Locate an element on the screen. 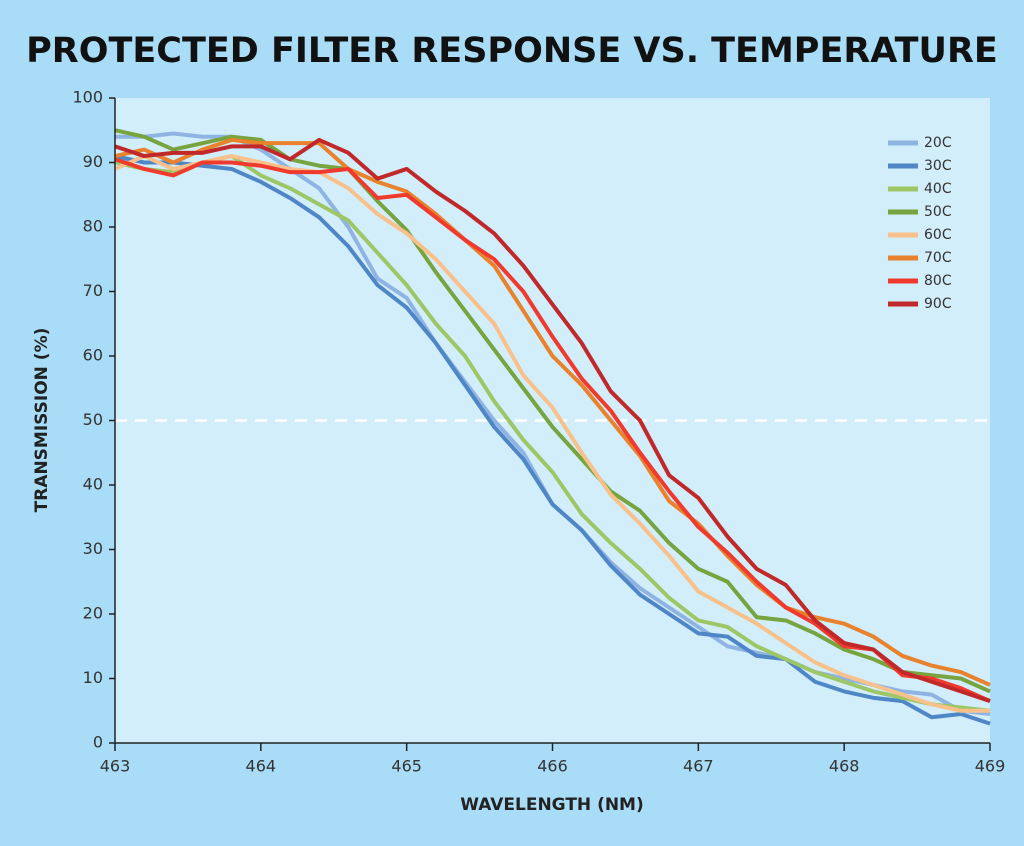  x-tick-label: 469 is located at coordinates (990, 766).